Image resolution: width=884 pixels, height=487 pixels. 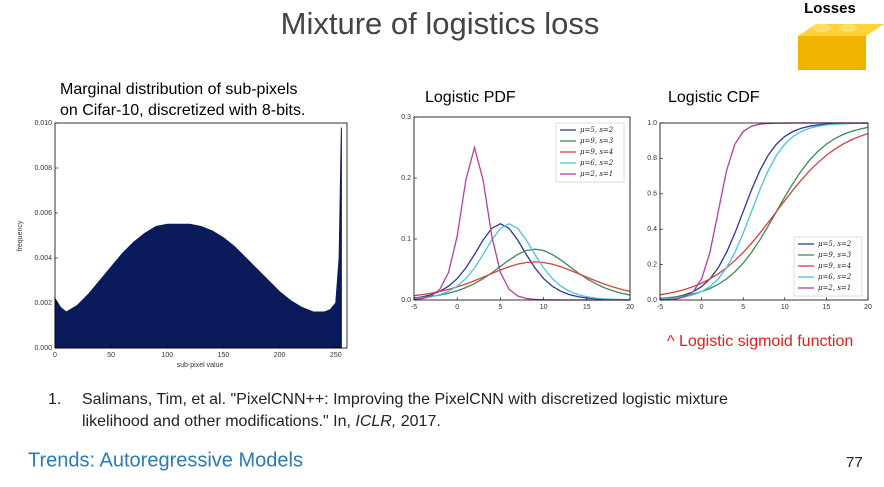 I want to click on y-tick-label: 0.006, so click(x=43, y=213).